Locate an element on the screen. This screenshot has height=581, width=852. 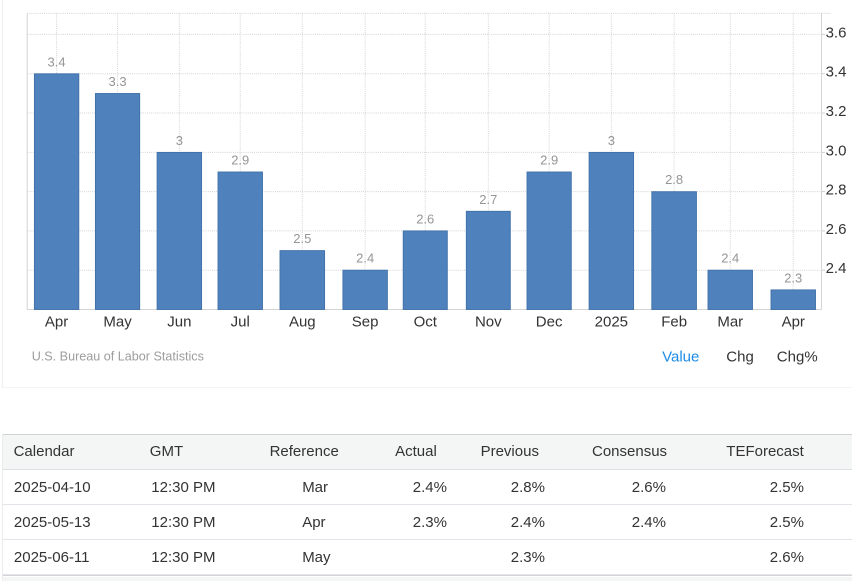
svg-text: Nov is located at coordinates (488, 322).